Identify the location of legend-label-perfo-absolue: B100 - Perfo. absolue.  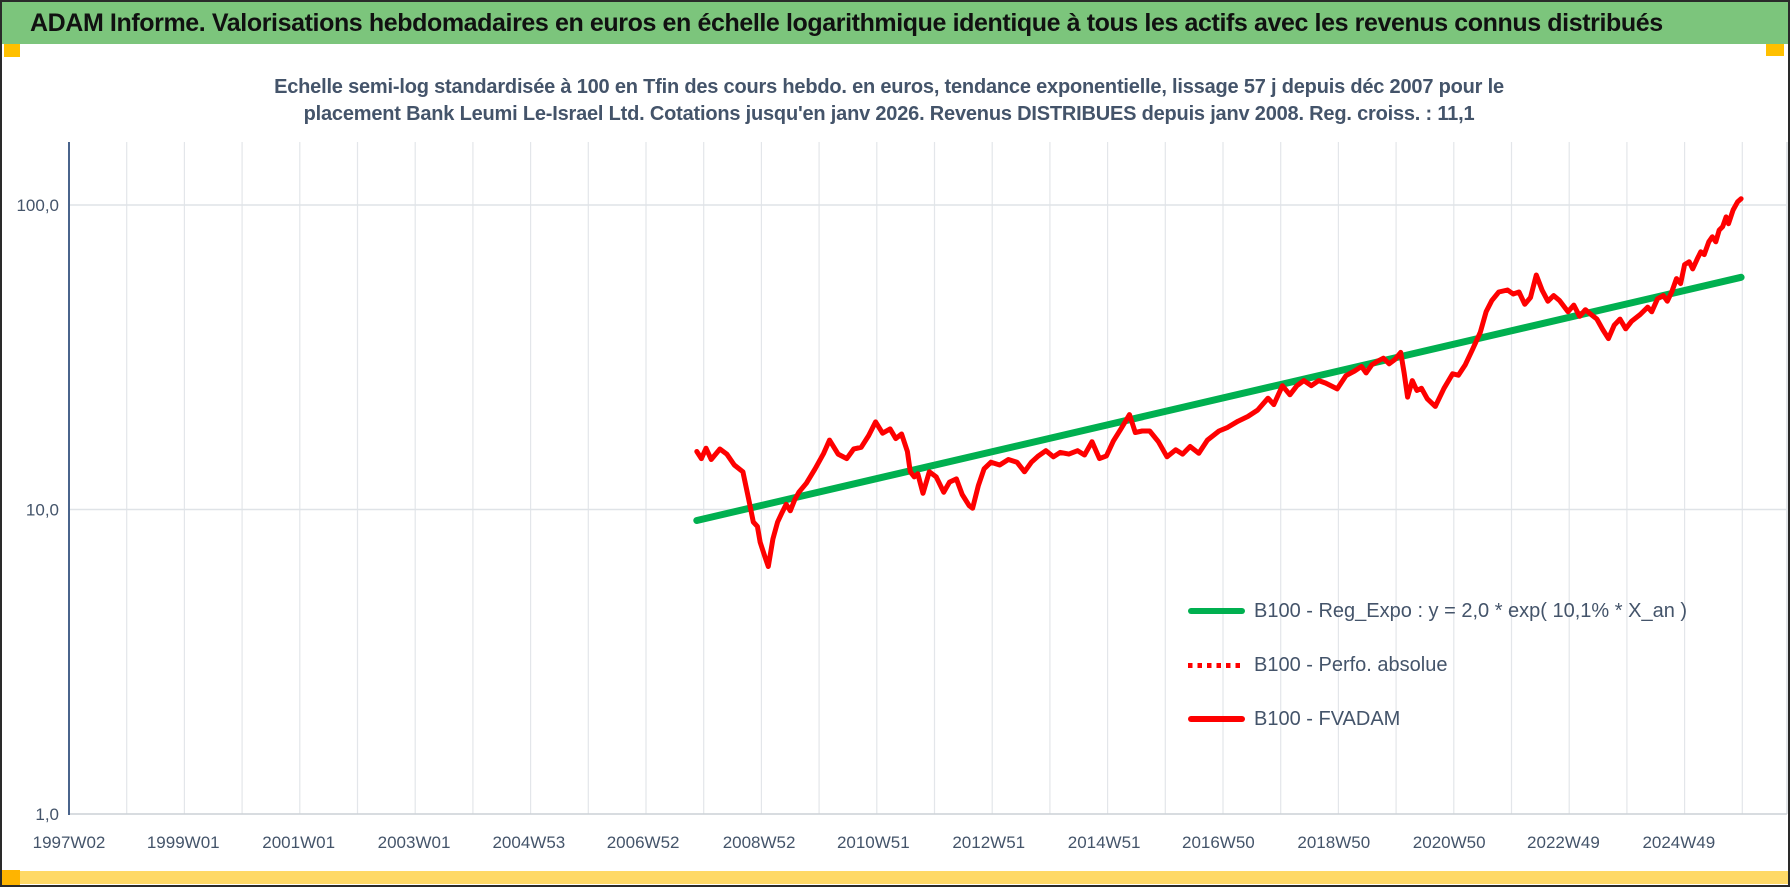
(1351, 664).